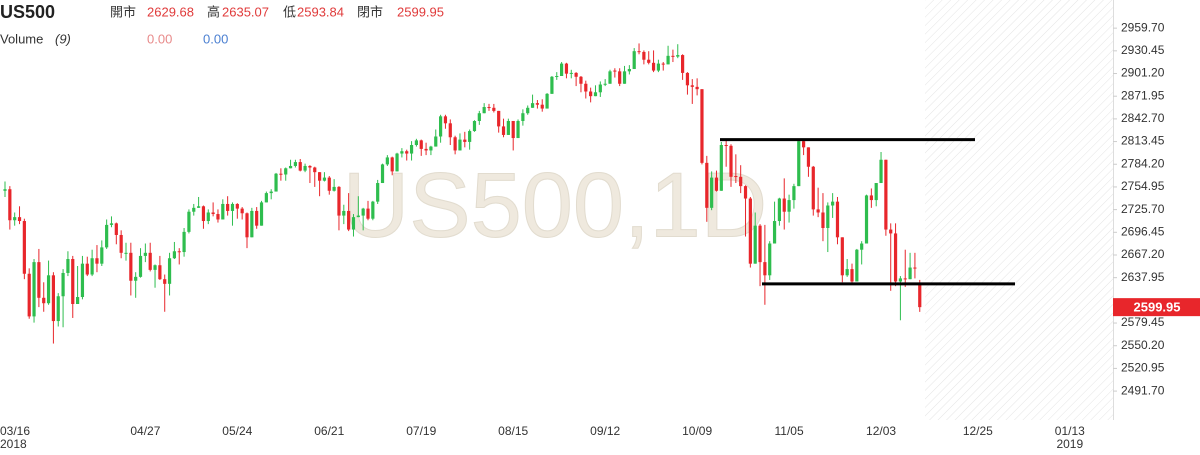 This screenshot has height=455, width=1200. I want to click on future-area, so click(1019, 210).